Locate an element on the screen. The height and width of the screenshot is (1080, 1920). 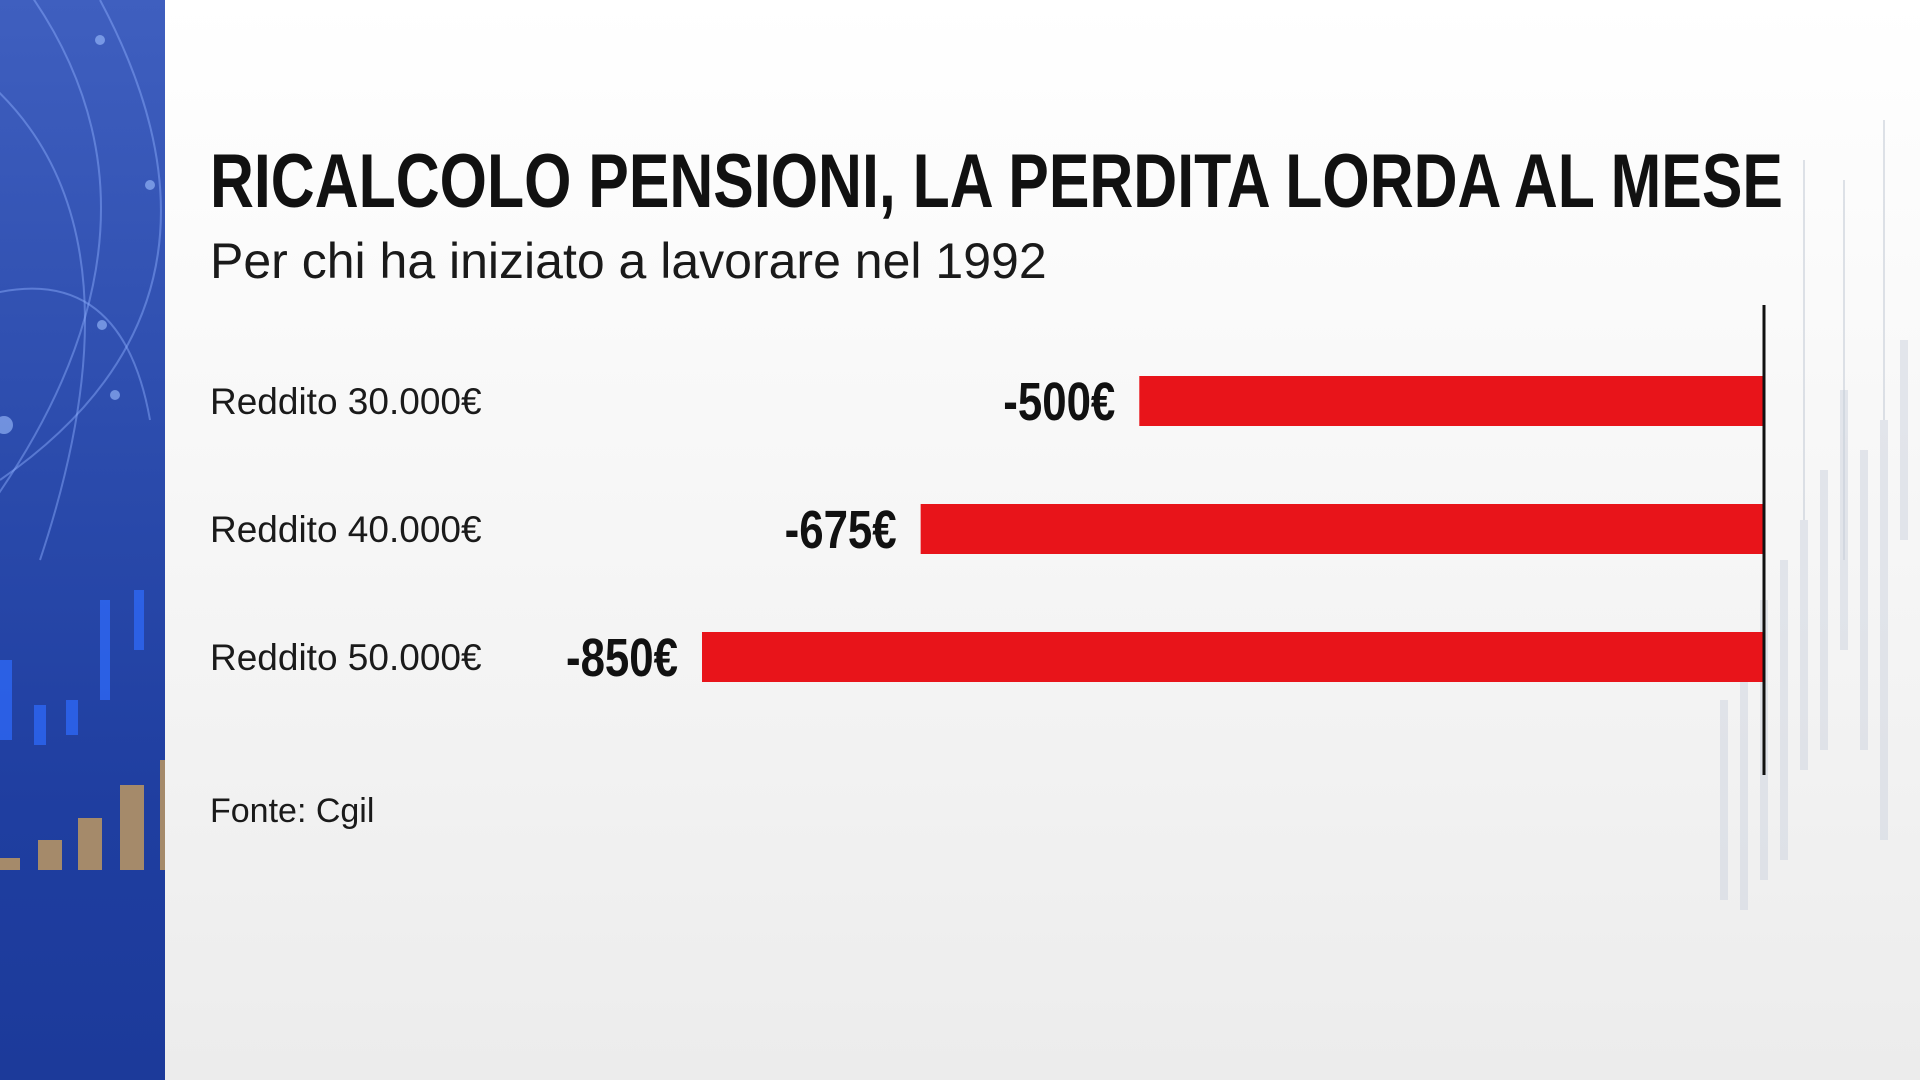
decorative-stock-candles is located at coordinates (1814, 515).